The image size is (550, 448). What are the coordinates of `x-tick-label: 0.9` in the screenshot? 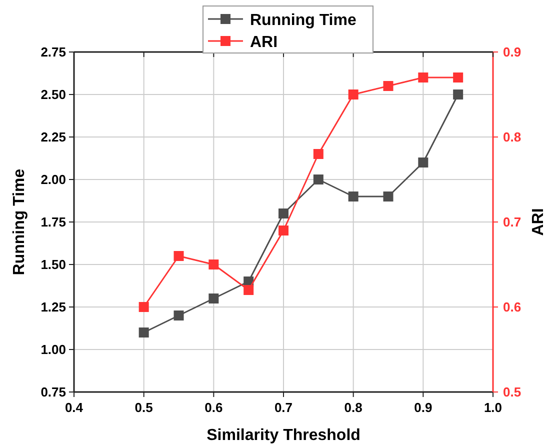 It's located at (423, 407).